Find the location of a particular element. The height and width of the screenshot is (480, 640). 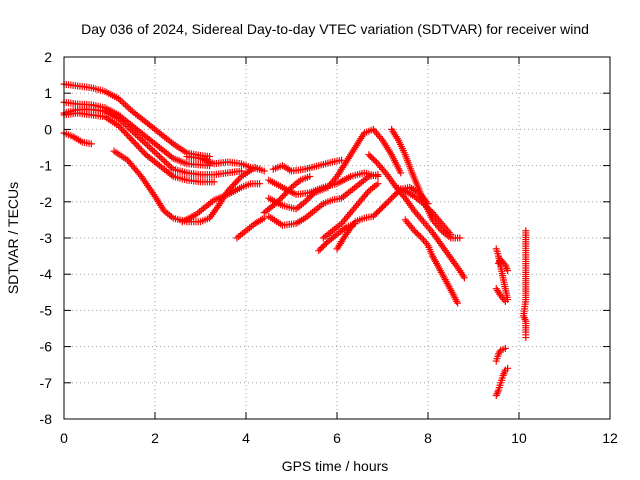

series-track-aa is located at coordinates (525, 284).